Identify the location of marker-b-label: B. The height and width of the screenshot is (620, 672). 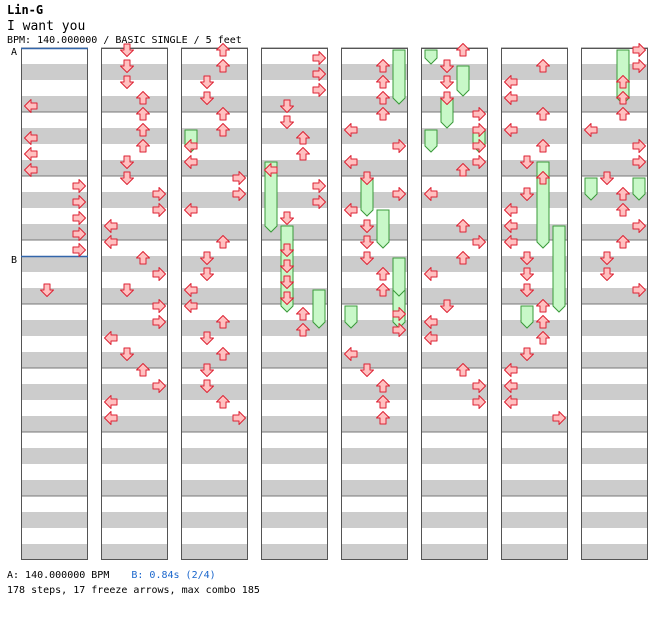
(14, 260).